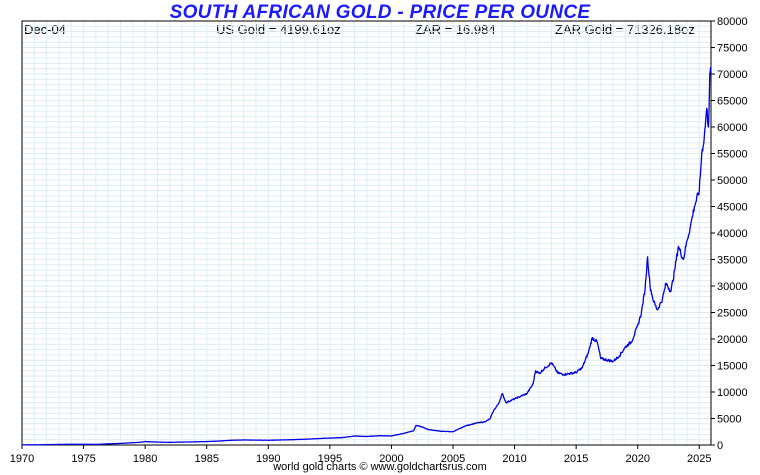  Describe the element at coordinates (732, 261) in the screenshot. I see `y-tick-label: 35000` at that location.